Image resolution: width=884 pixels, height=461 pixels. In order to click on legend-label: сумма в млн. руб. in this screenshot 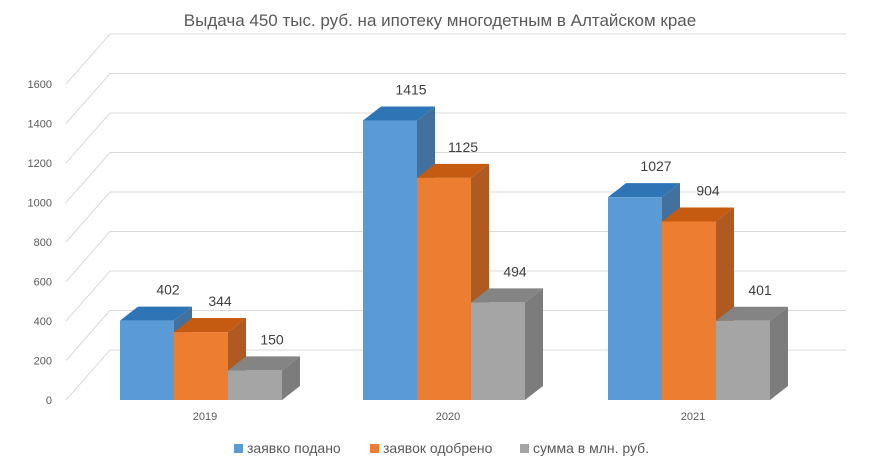, I will do `click(591, 448)`.